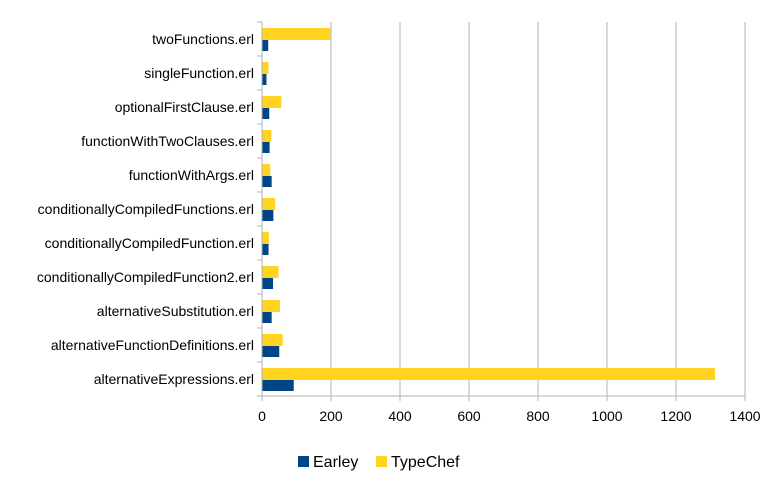 This screenshot has height=480, width=781. Describe the element at coordinates (400, 416) in the screenshot. I see `x-tick-label: 400` at that location.